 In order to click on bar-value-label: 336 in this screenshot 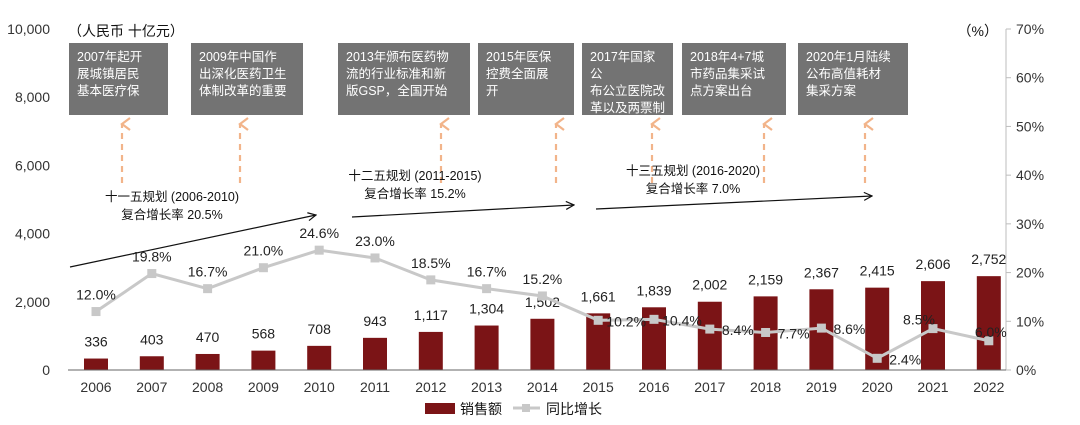, I will do `click(96, 342)`.